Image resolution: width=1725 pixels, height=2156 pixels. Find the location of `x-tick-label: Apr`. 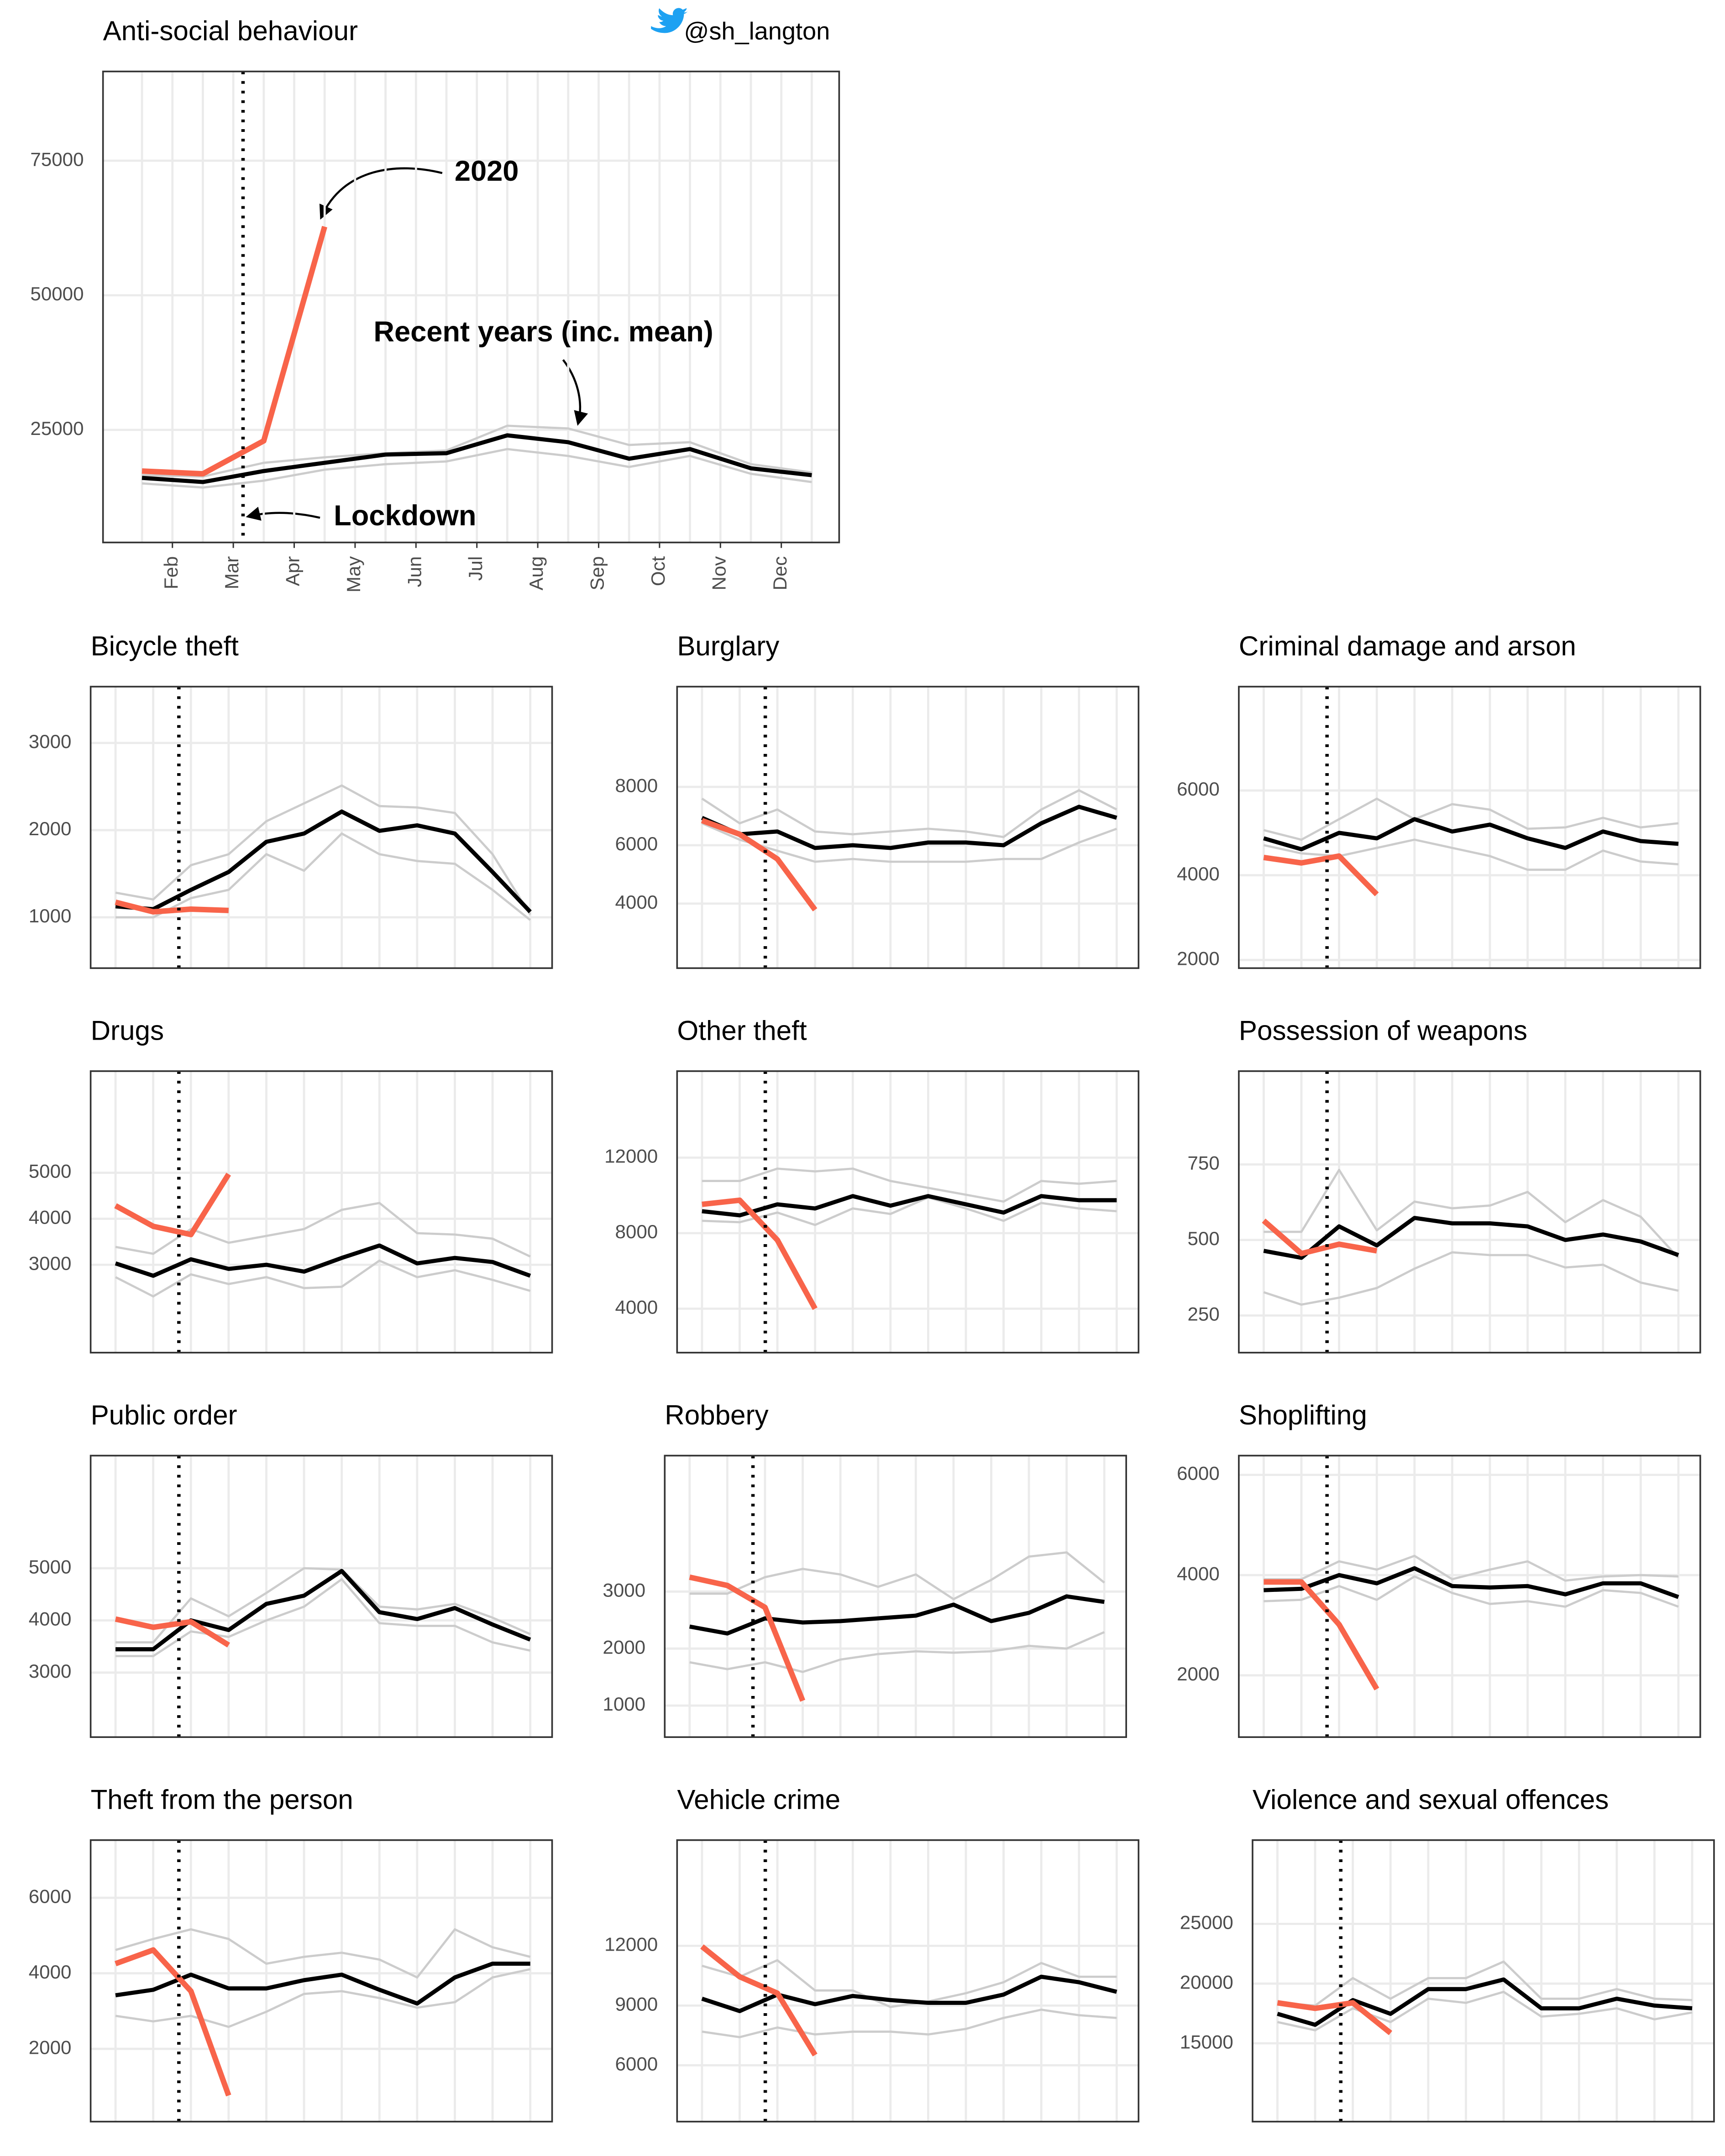

x-tick-label: Apr is located at coordinates (293, 571).